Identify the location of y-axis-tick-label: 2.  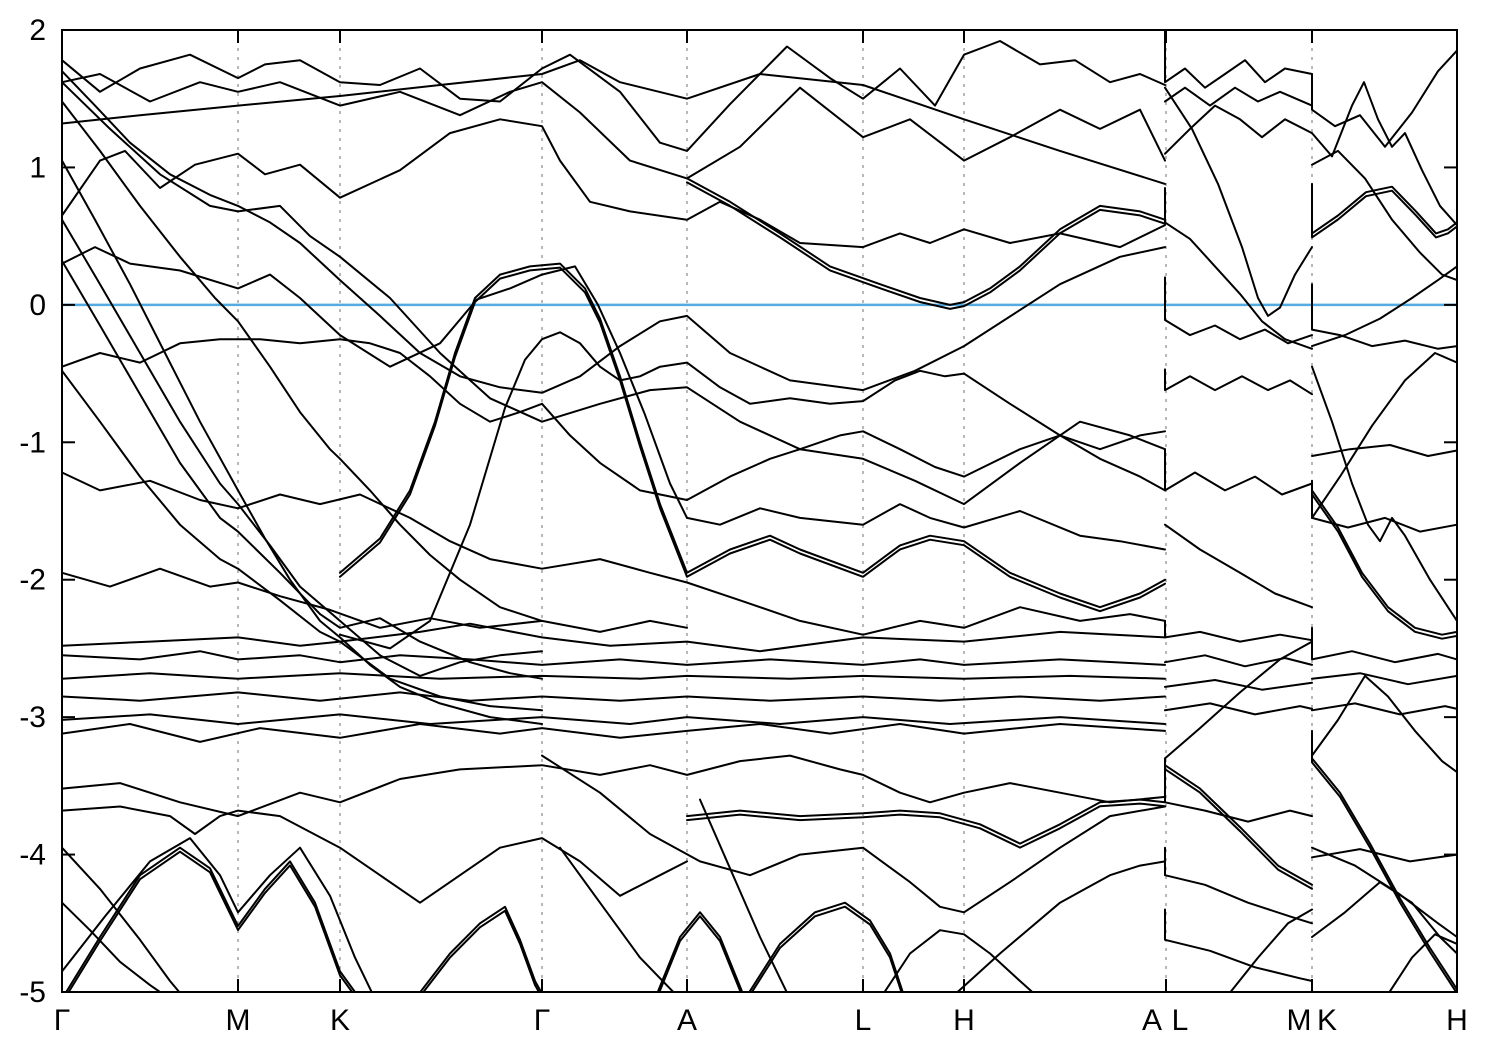
(37, 30).